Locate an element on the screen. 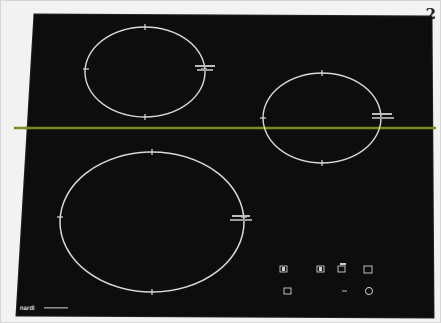  touch-control-panel is located at coordinates (326, 280).